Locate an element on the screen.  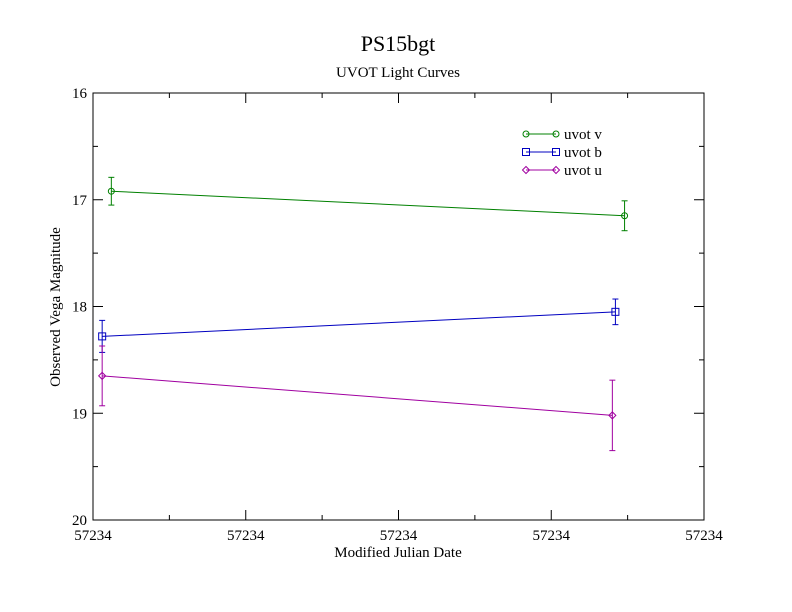
y-tick-label: 20 is located at coordinates (79, 521).